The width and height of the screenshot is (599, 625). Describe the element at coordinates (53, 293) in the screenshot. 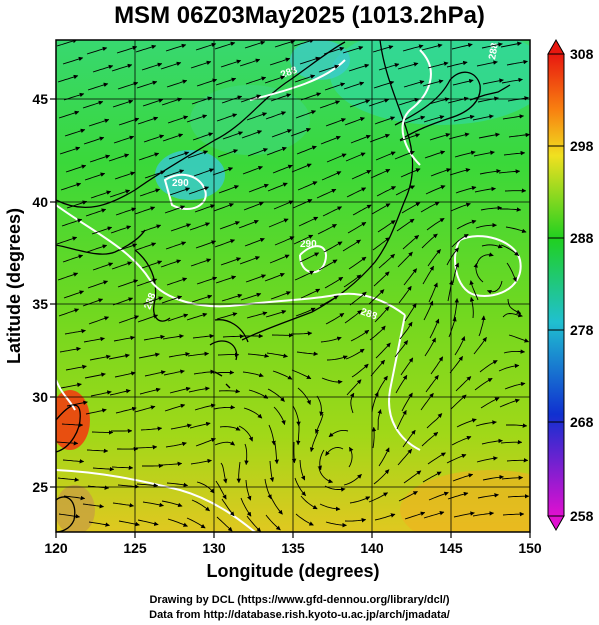

I see `y-tick-marks` at that location.